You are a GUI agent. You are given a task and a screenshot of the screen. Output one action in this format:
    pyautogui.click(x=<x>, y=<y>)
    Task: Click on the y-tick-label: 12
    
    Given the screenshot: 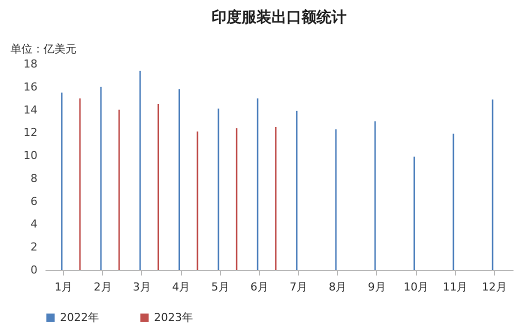 What is the action you would take?
    pyautogui.click(x=31, y=133)
    